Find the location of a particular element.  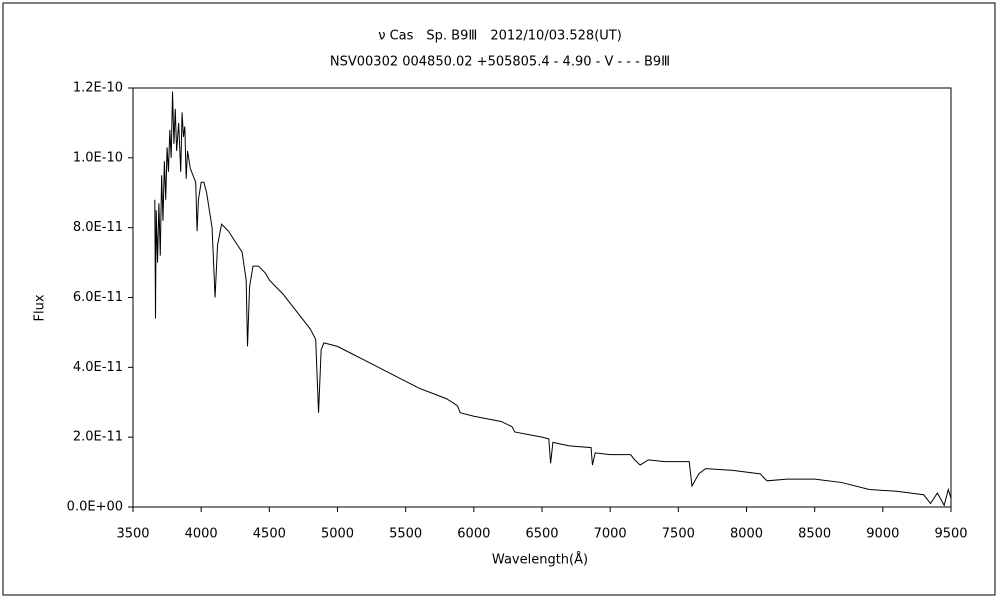

y-tick-label: 0.0E+00 is located at coordinates (95, 507).